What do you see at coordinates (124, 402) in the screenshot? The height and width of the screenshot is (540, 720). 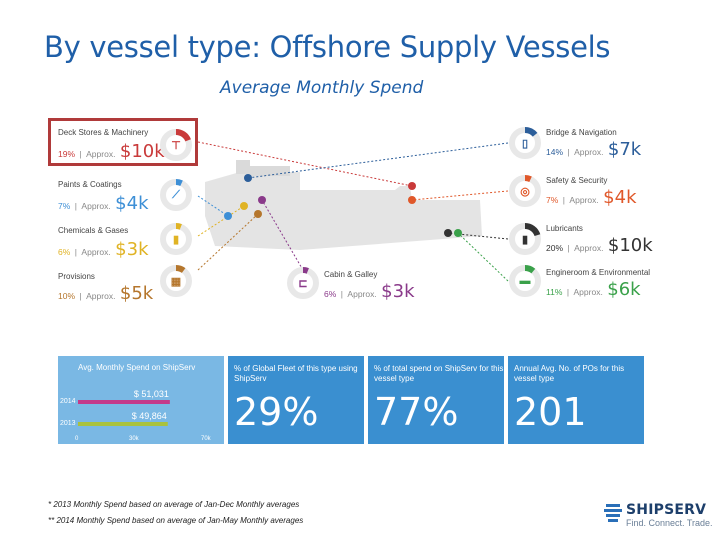 I see `bar-2014` at bounding box center [124, 402].